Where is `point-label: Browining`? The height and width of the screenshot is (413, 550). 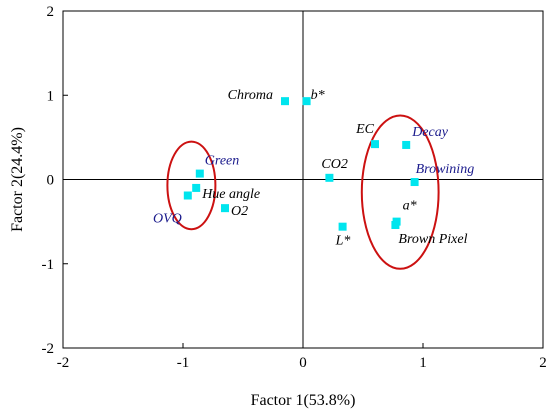 point-label: Browining is located at coordinates (445, 169).